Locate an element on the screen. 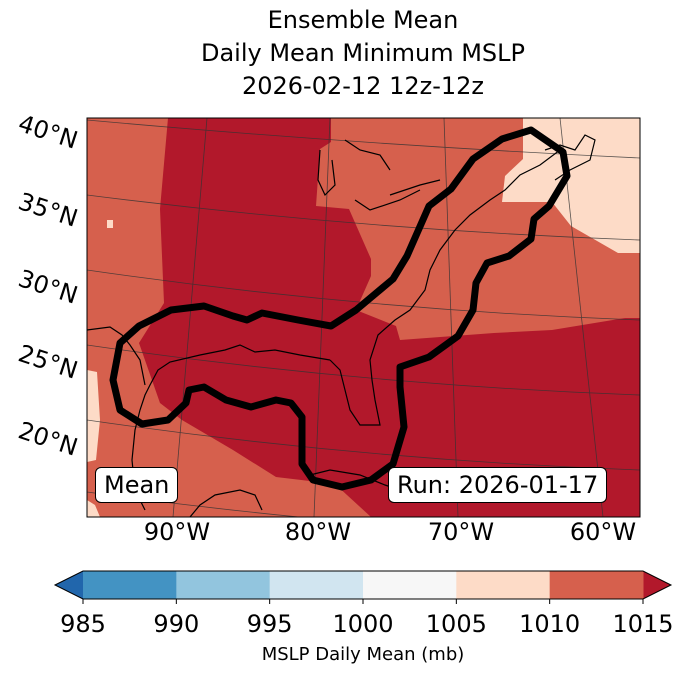 The image size is (688, 674). colorbar-ticks: 985 990 995 1000 1005 1010 1015 is located at coordinates (367, 618).